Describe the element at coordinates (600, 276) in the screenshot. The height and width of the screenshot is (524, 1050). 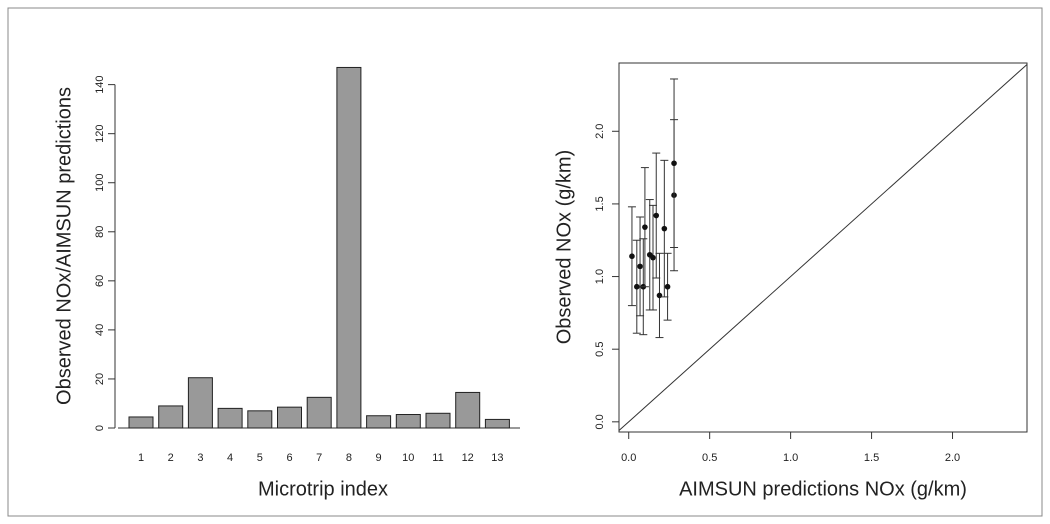
I see `y-tick-label: 1.0` at that location.